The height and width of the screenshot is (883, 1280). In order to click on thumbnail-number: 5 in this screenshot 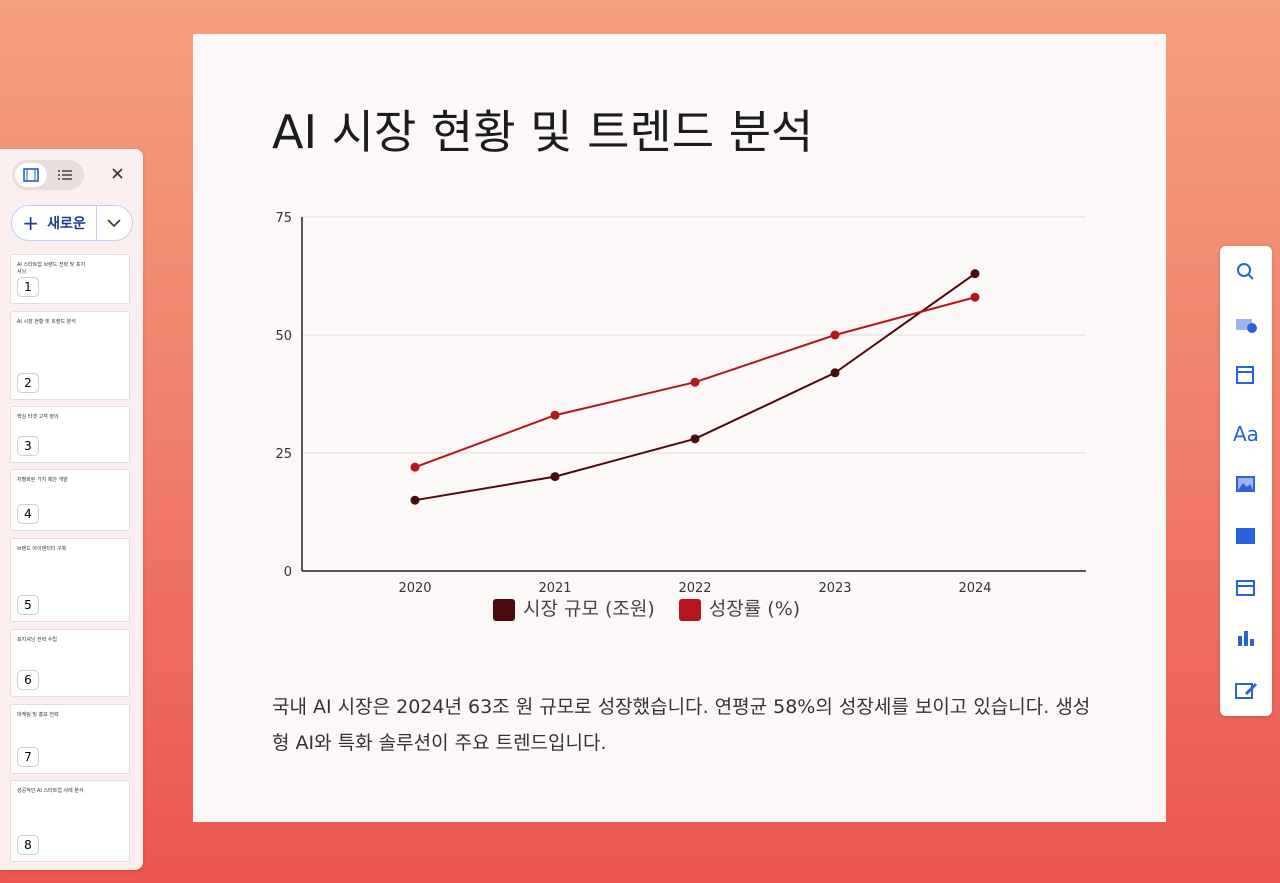, I will do `click(28, 605)`.